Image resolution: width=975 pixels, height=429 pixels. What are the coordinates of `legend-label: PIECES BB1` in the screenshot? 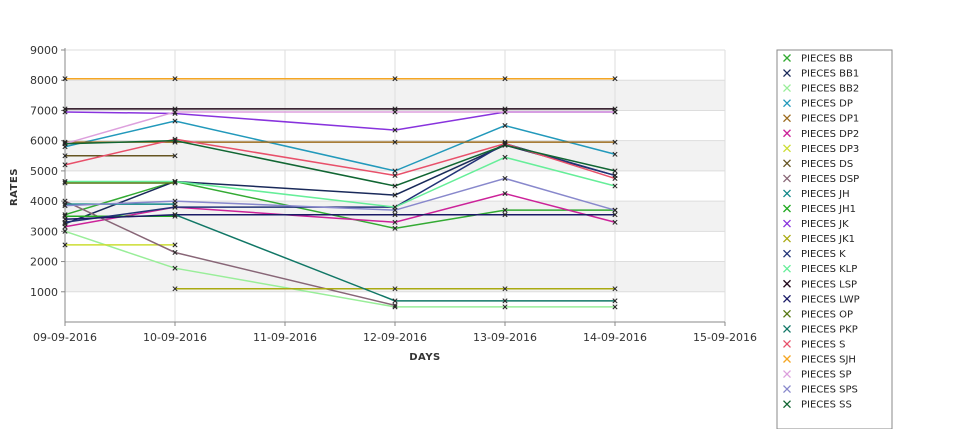 It's located at (830, 74).